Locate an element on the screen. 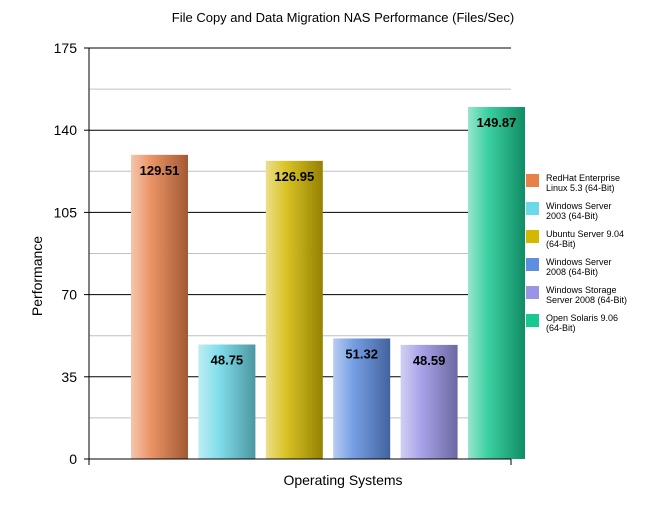  legend-item: Open Solaris 9.06(64-Bit) is located at coordinates (572, 323).